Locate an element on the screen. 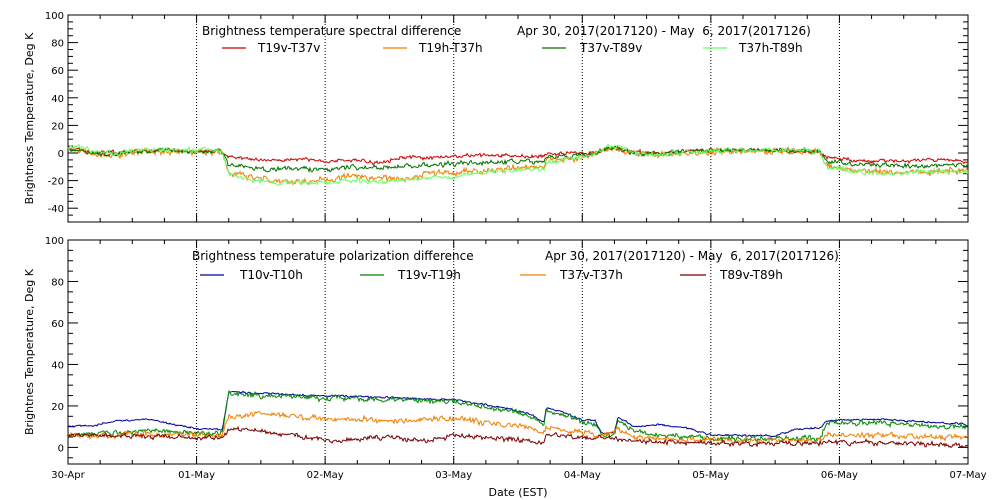 The height and width of the screenshot is (500, 1000). y-axis-label: Brightness Temperature, Deg K is located at coordinates (29, 118).